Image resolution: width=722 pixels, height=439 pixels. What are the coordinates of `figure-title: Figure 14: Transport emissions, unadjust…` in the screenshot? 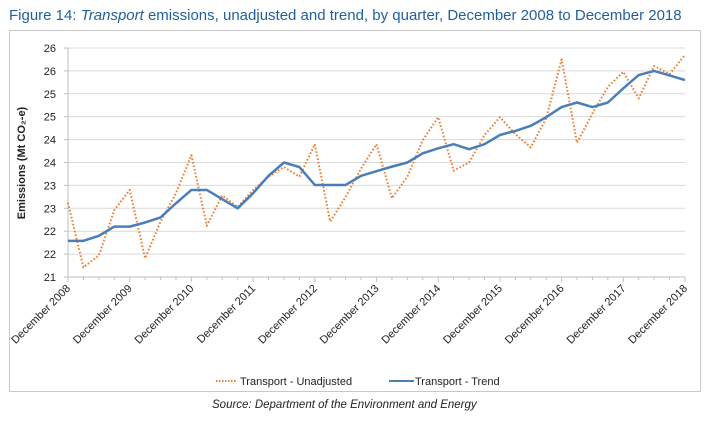 It's located at (345, 15).